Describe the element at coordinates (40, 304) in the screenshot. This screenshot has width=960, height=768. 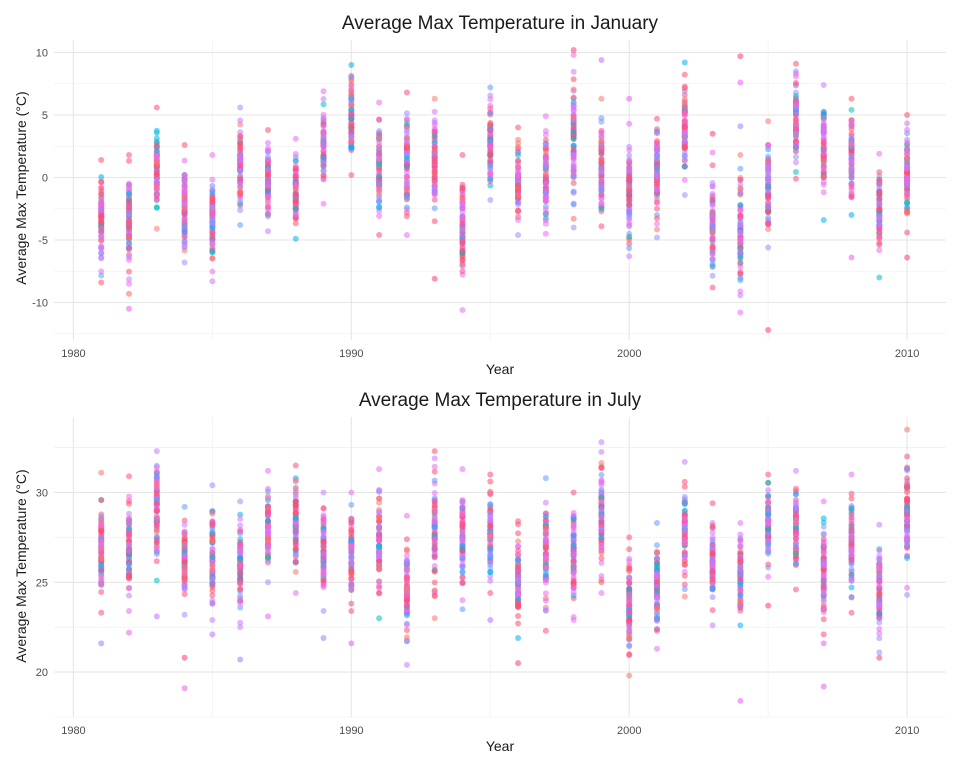
I see `y-tick-label: -10` at that location.